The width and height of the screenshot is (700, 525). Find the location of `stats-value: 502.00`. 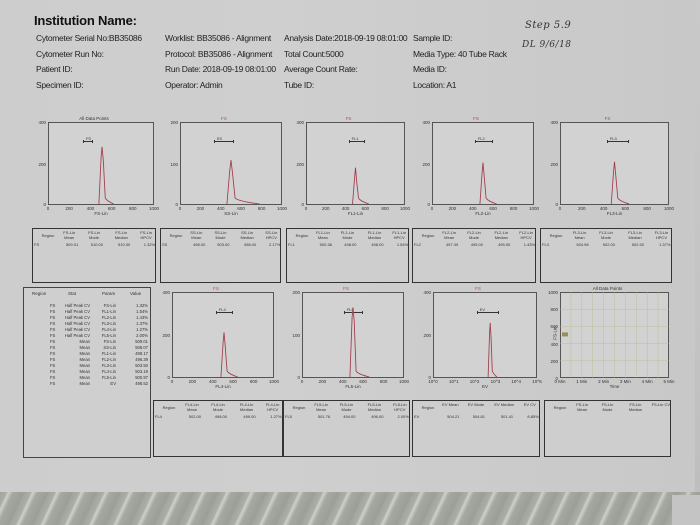

stats-value: 502.00 is located at coordinates (608, 244).